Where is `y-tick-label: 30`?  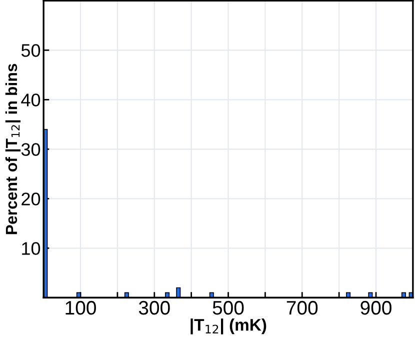
y-tick-label: 30 is located at coordinates (30, 149).